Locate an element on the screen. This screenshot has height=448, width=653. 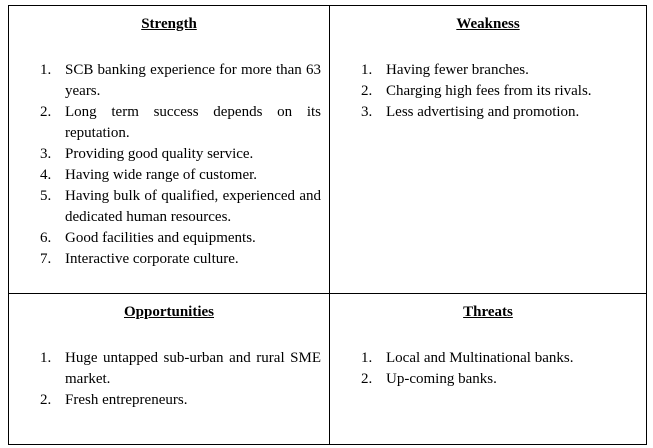
list-item: 3. Less advertising and promotion. is located at coordinates (499, 112).